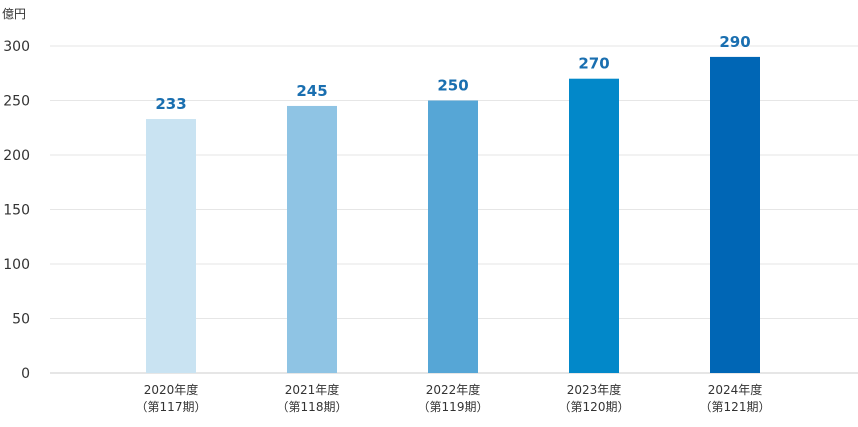 This screenshot has height=427, width=858. Describe the element at coordinates (16, 265) in the screenshot. I see `y-tick-label: 100` at that location.